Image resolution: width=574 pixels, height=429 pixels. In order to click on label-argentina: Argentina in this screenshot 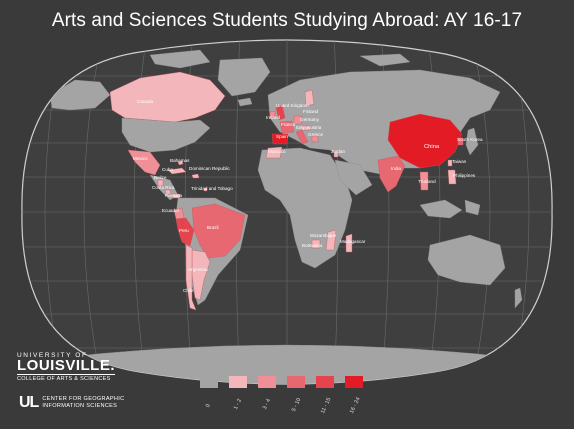, I will do `click(198, 269)`.